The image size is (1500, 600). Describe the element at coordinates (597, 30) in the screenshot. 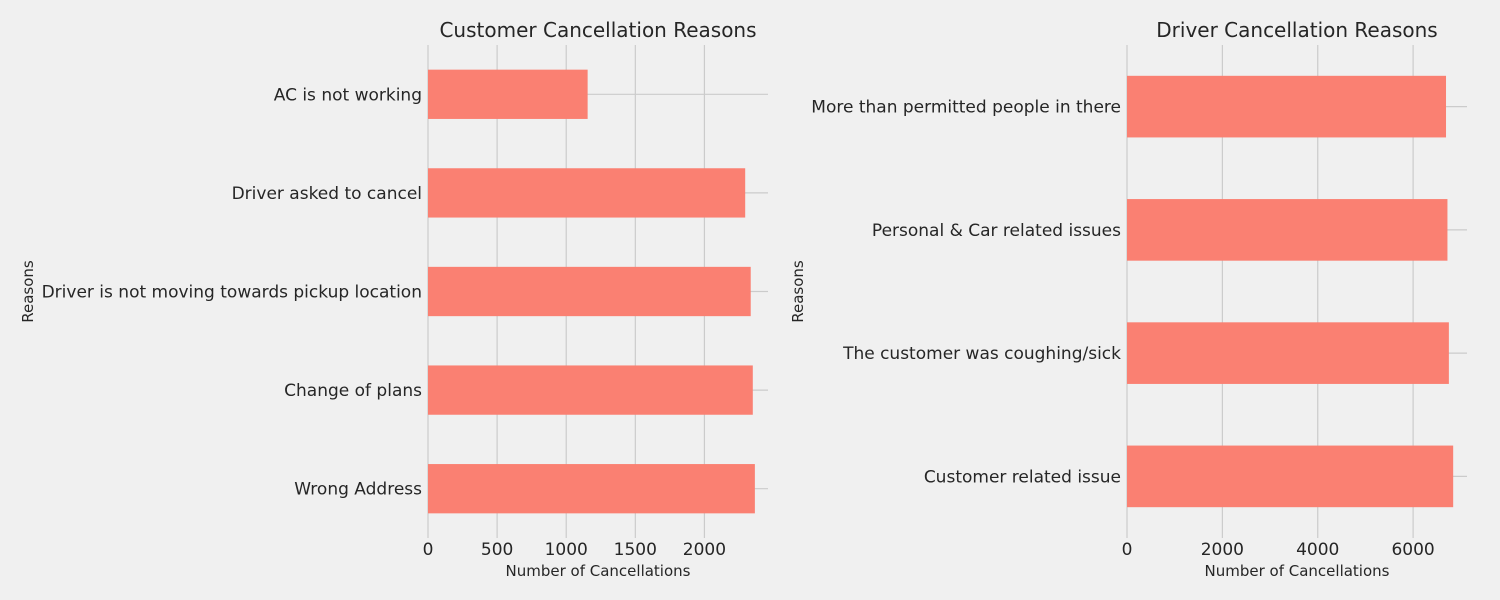

I see `chart-title: Customer Cancellation Reasons` at that location.